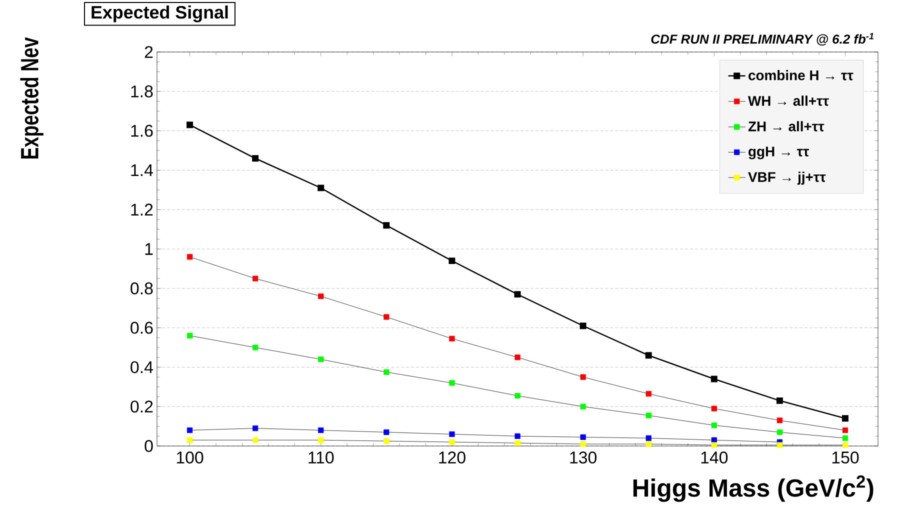  I want to click on y-tick-label: 1.8, so click(142, 91).